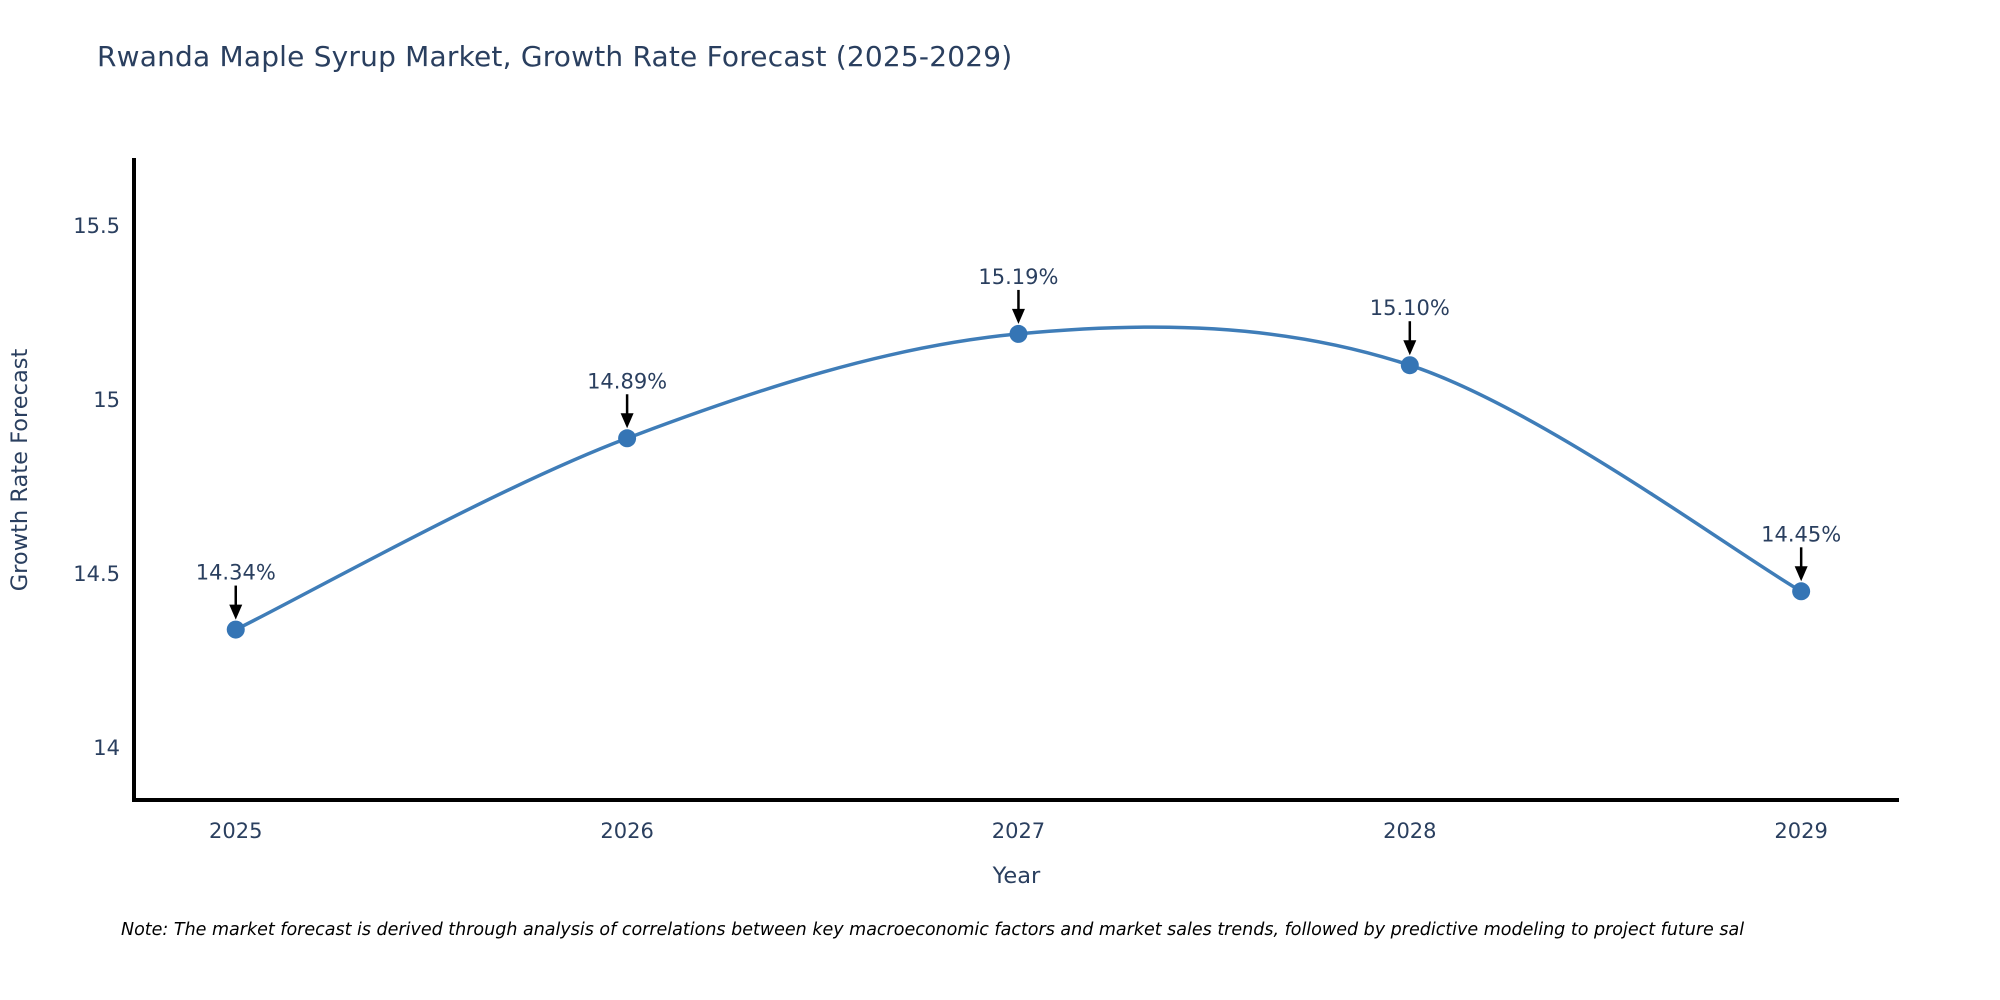 This screenshot has width=2000, height=1000. Describe the element at coordinates (236, 573) in the screenshot. I see `annotation-label: 14.34%` at that location.